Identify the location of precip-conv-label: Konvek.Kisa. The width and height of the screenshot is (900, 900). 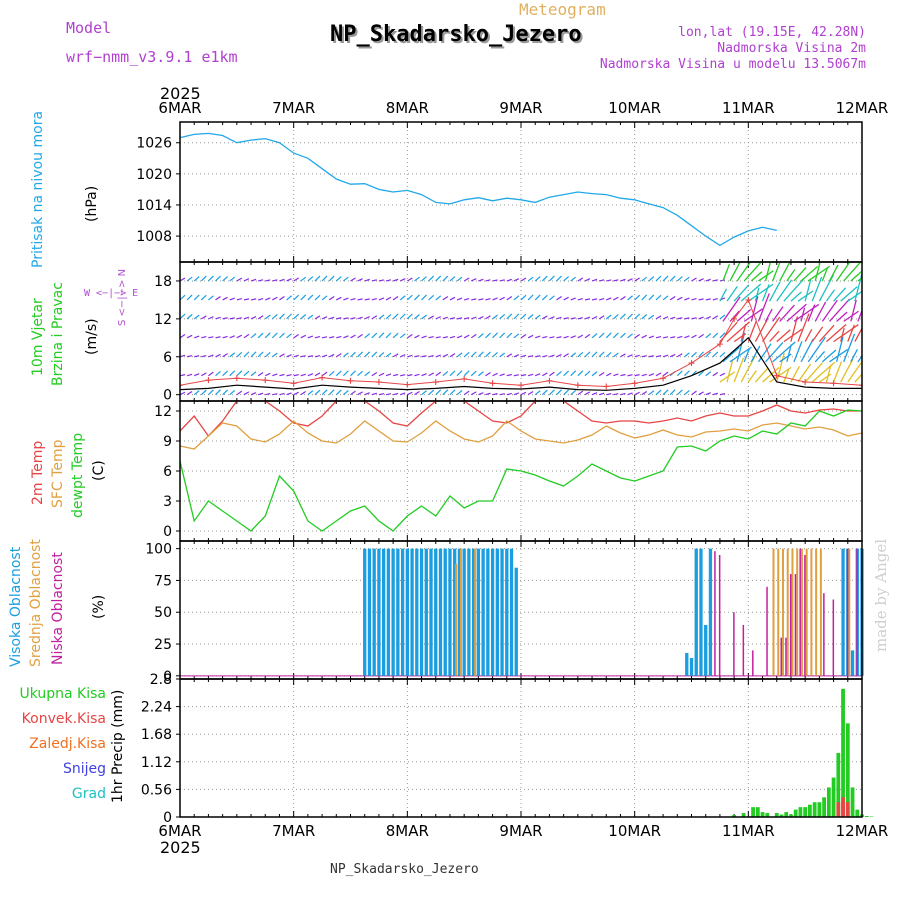
(63, 719).